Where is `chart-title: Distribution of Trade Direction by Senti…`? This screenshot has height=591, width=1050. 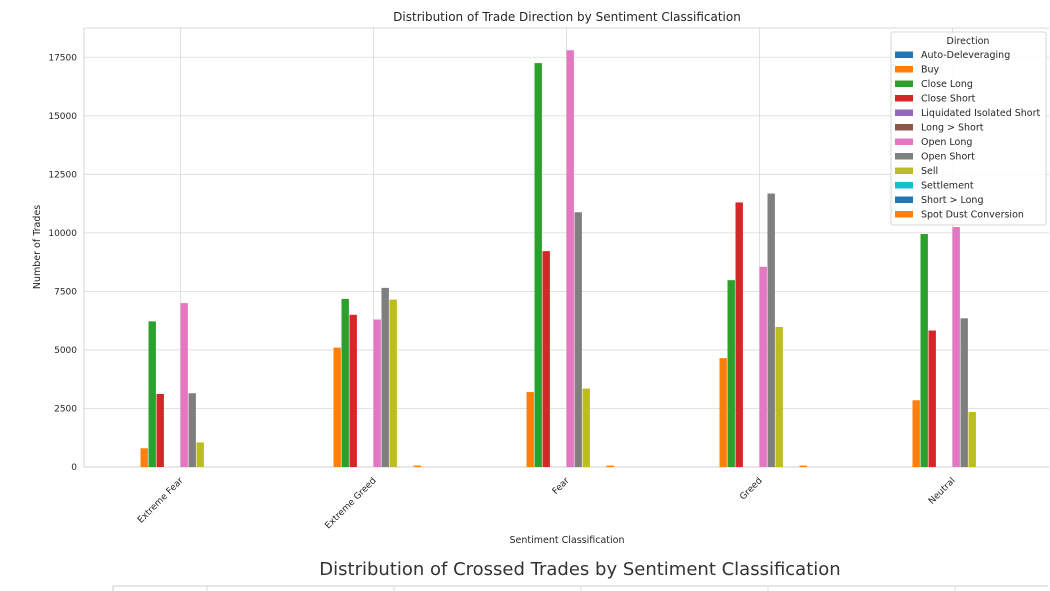
chart-title: Distribution of Trade Direction by Senti… is located at coordinates (567, 17).